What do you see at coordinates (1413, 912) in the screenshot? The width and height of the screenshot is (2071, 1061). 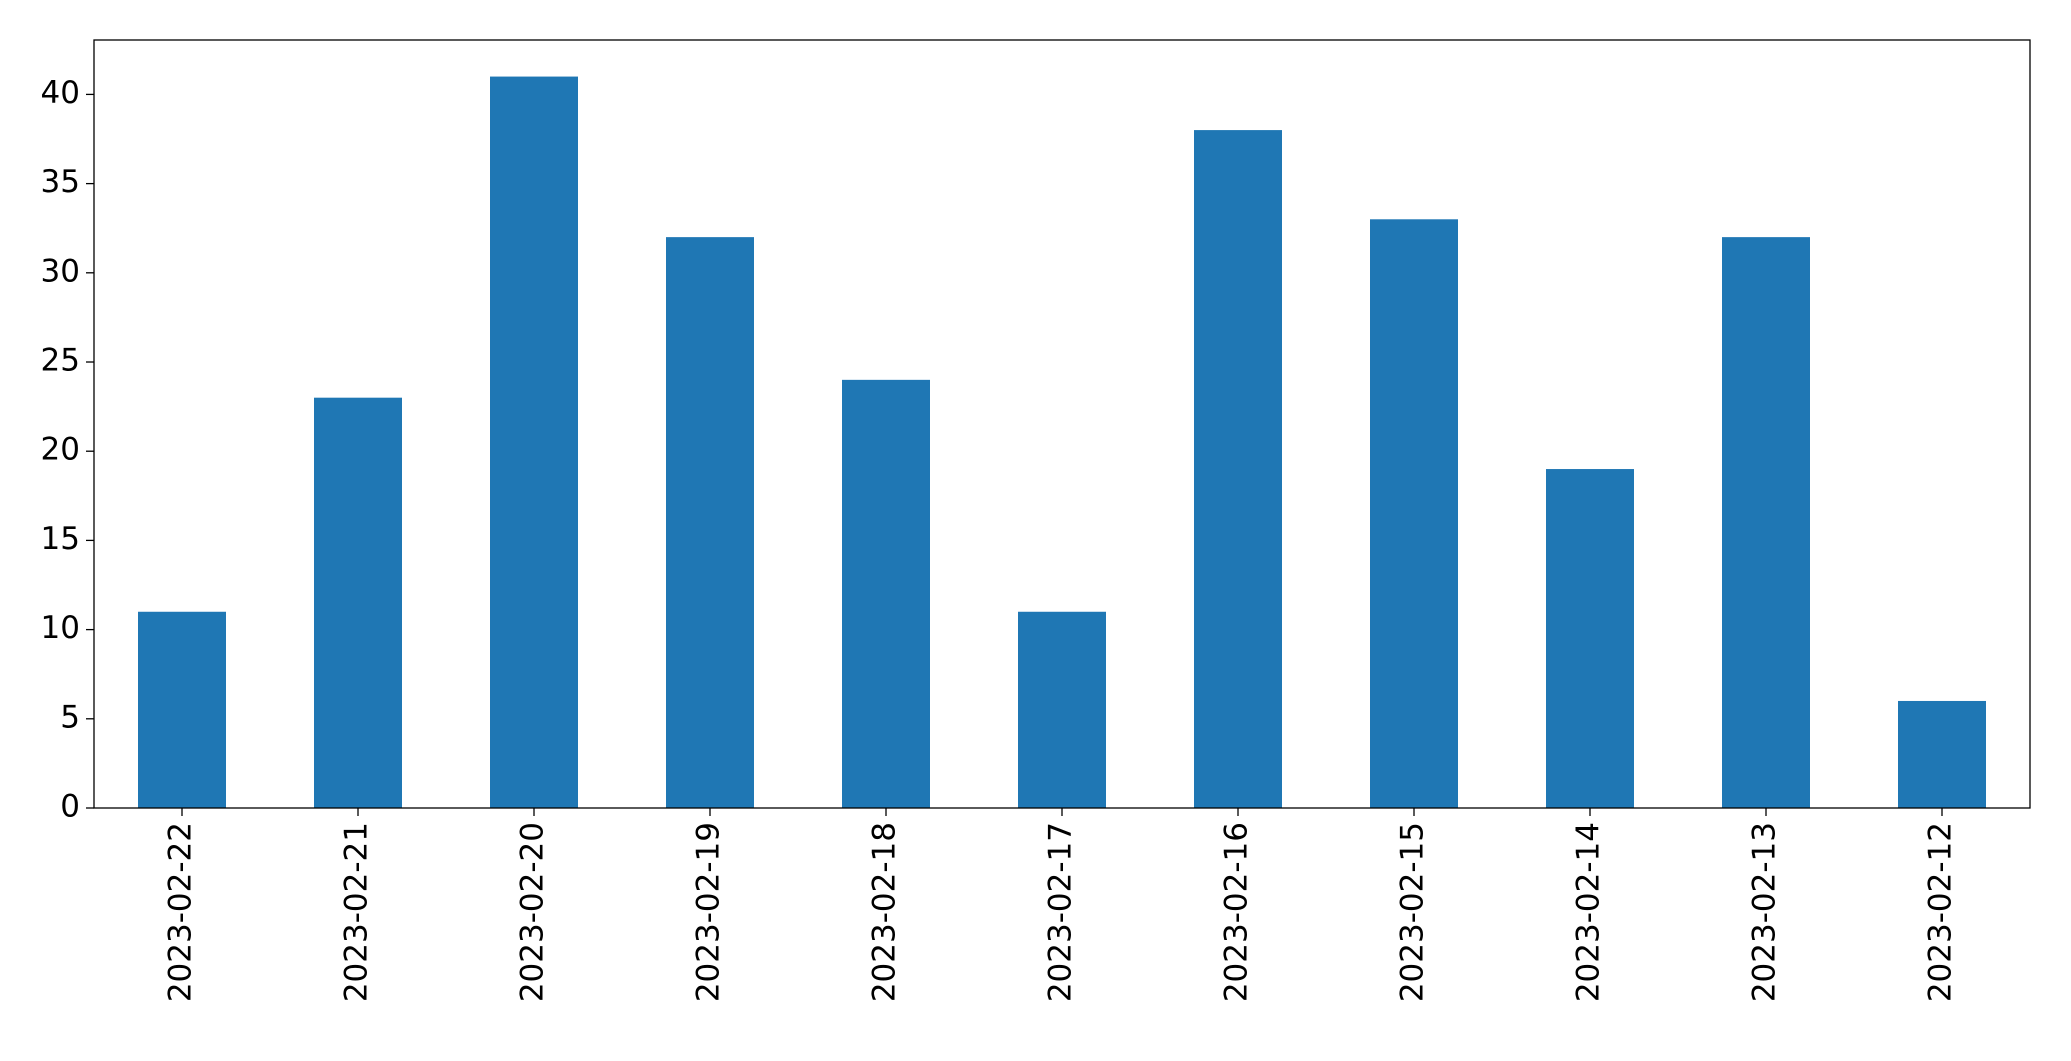 I see `x-tick-label: 2023-02-15` at bounding box center [1413, 912].